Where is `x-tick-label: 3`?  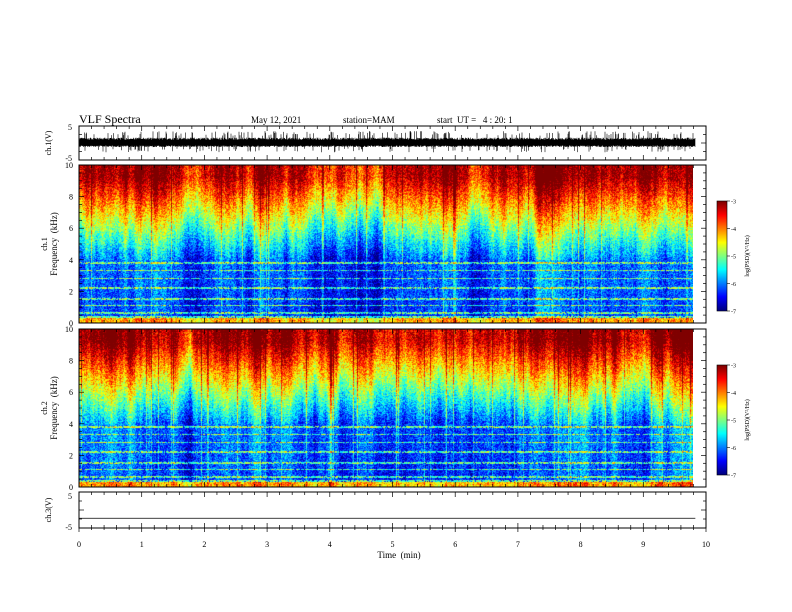
x-tick-label: 3 is located at coordinates (267, 544).